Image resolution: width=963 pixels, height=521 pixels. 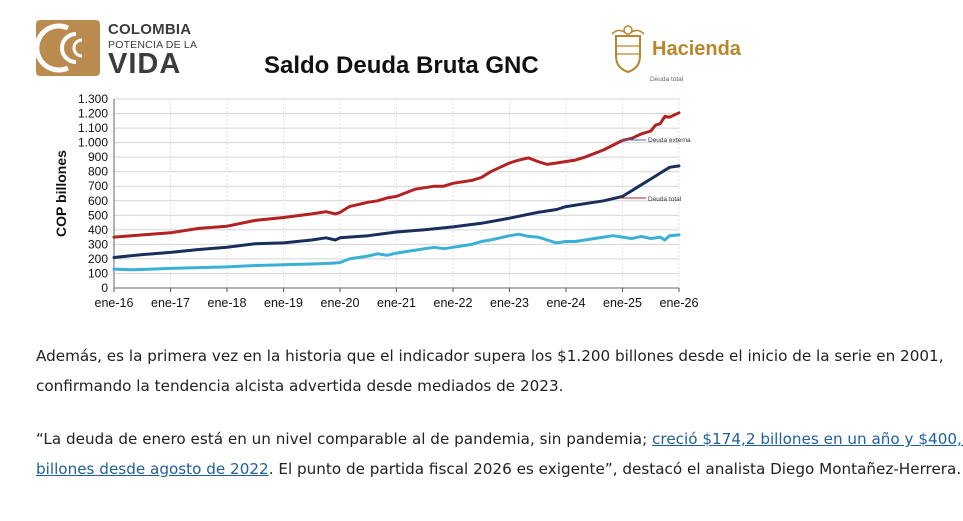 I want to click on y-tick-label: 1.300, so click(x=93, y=99).